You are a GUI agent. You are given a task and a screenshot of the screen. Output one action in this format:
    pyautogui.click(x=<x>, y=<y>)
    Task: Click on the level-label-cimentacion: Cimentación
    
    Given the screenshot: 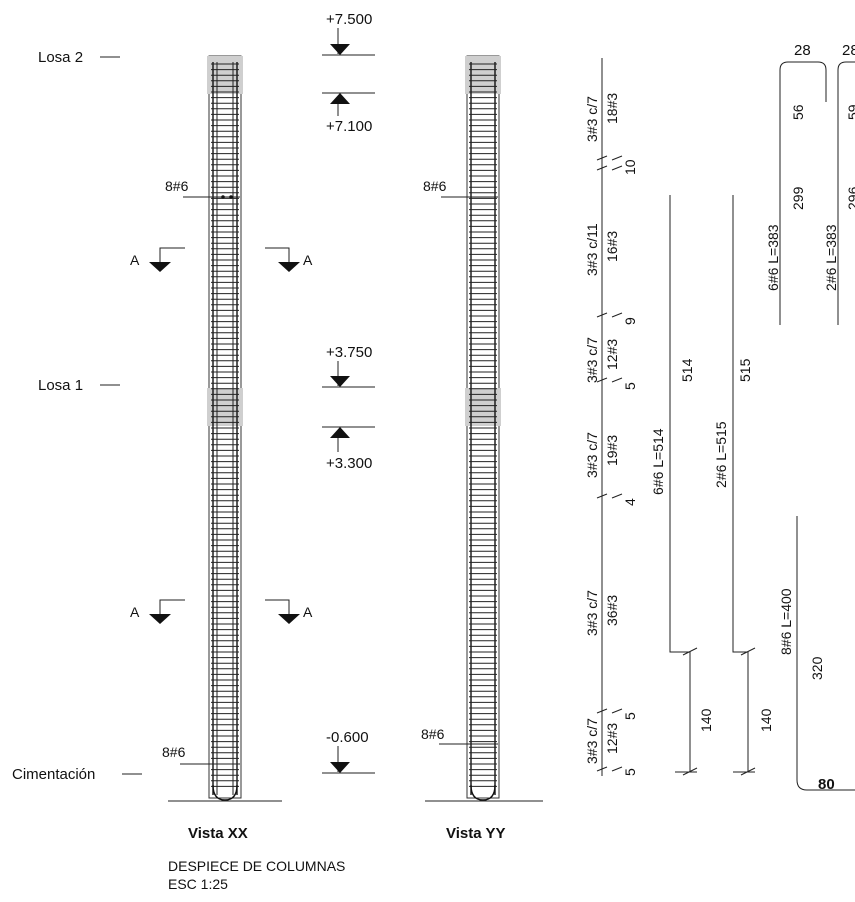 What is the action you would take?
    pyautogui.click(x=53, y=774)
    